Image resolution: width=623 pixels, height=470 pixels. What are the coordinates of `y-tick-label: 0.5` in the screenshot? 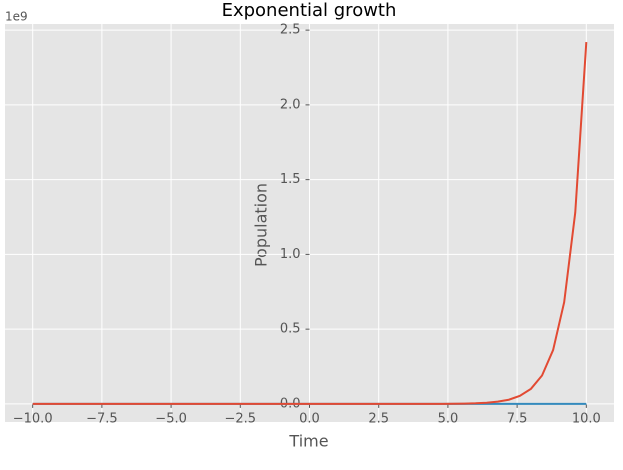 It's located at (290, 329).